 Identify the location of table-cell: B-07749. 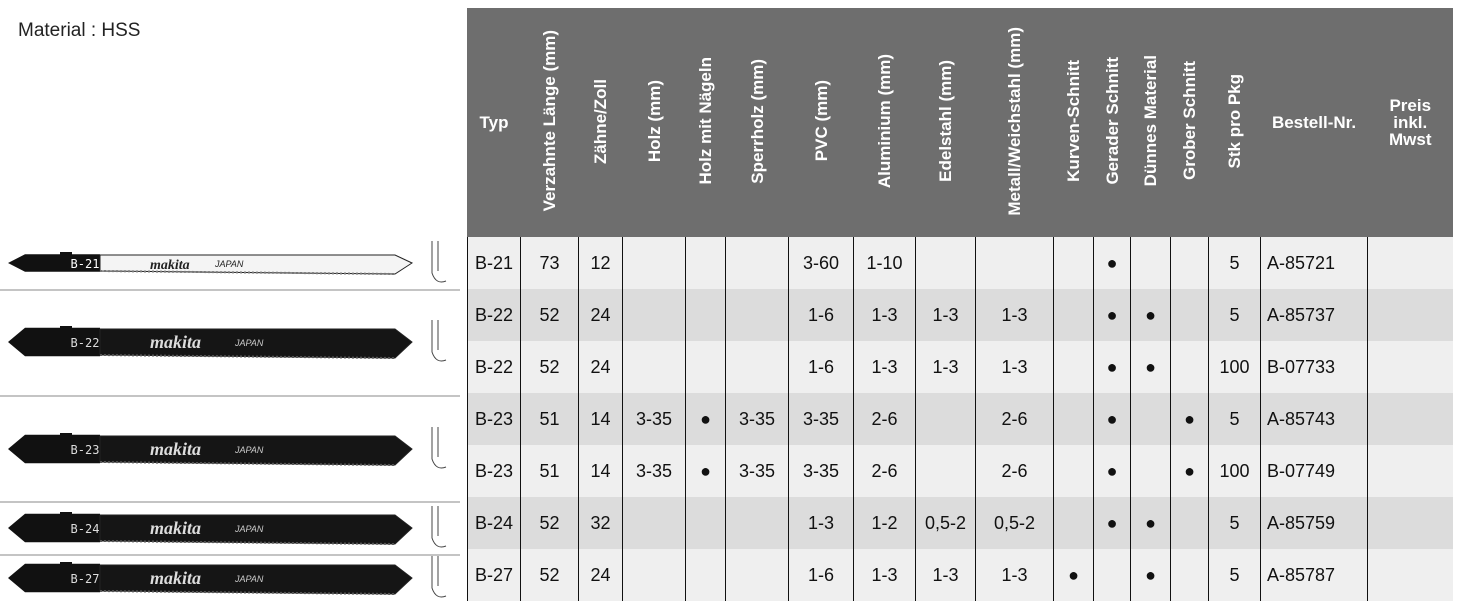
(1314, 471).